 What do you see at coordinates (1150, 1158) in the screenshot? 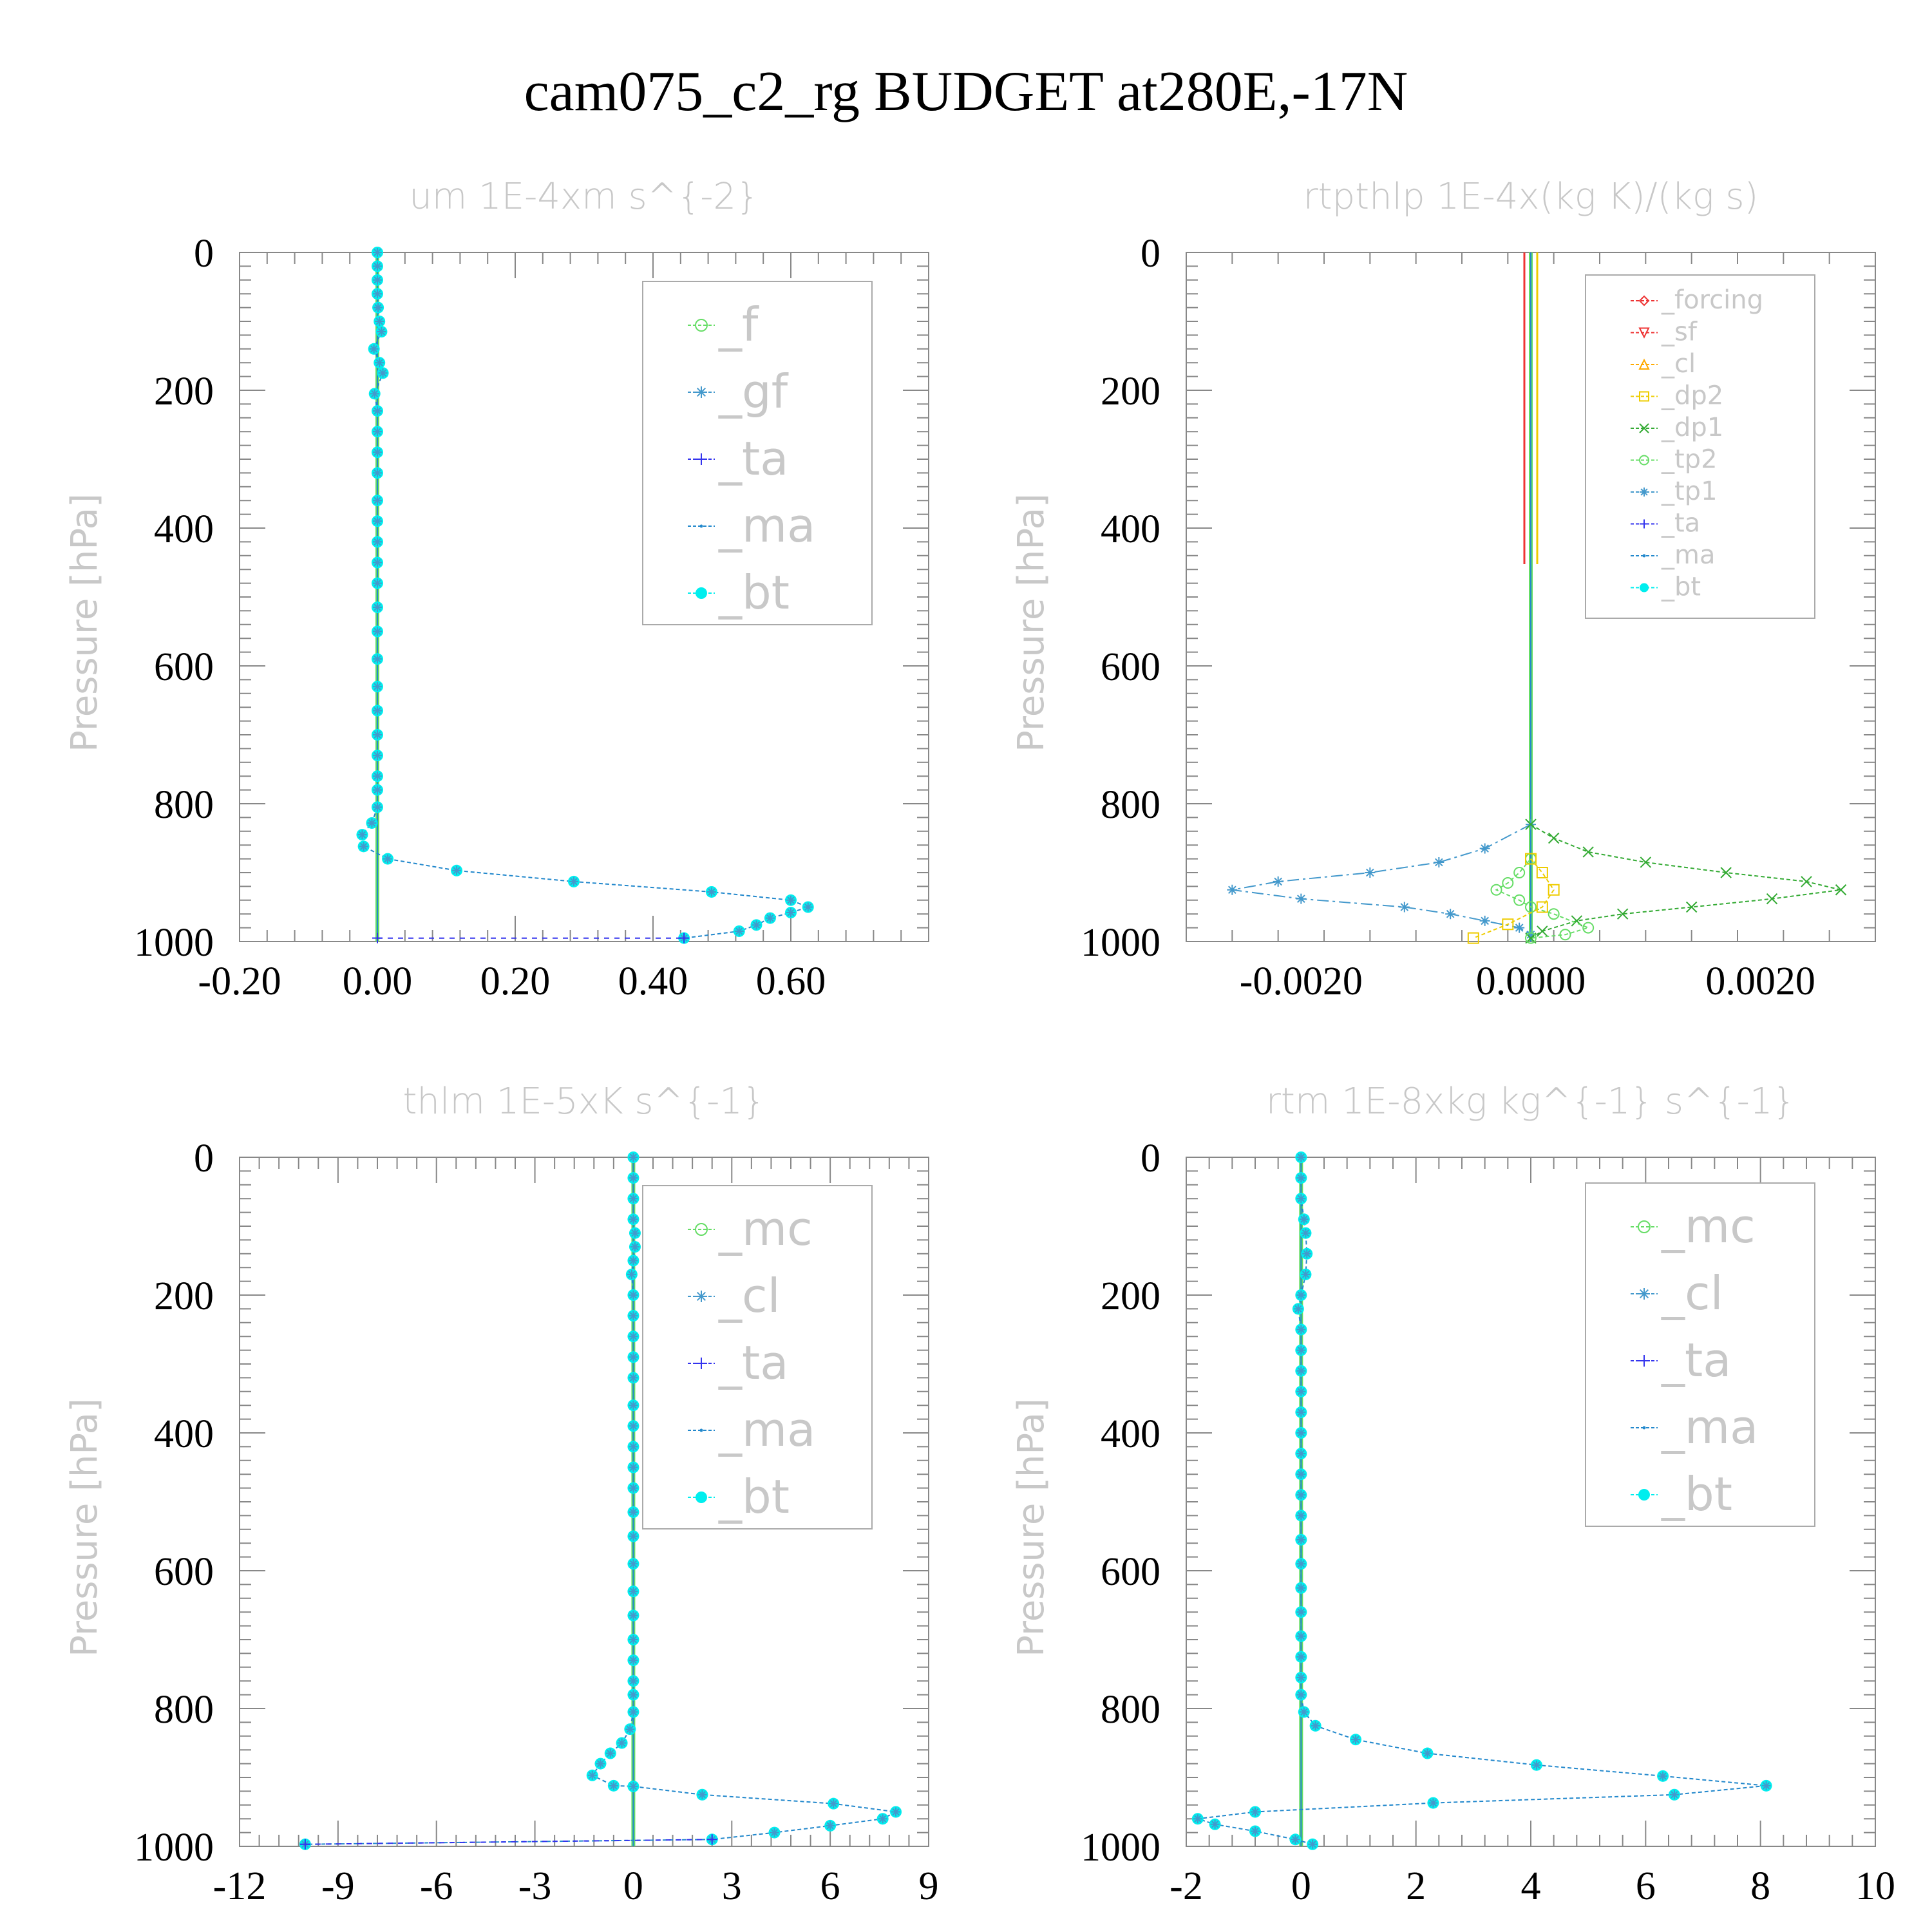
I see `y-tick-label: 0` at bounding box center [1150, 1158].